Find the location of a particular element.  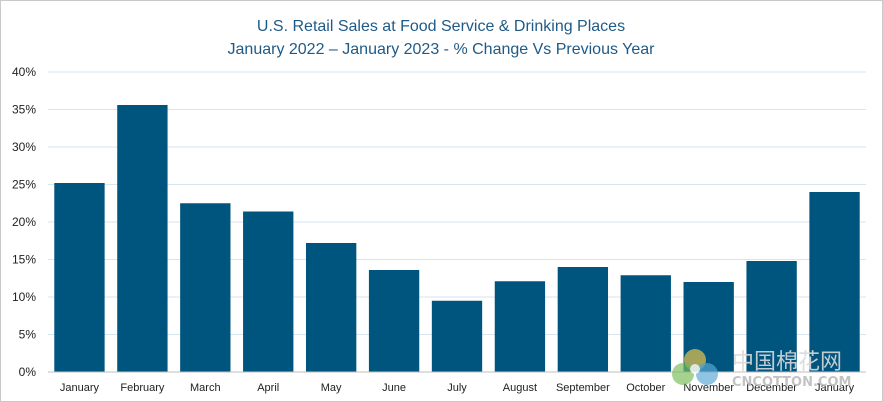

y-axis-ticks: 0% 5% 10% 15% 20% 25% 30% 35% 40% is located at coordinates (24, 222).